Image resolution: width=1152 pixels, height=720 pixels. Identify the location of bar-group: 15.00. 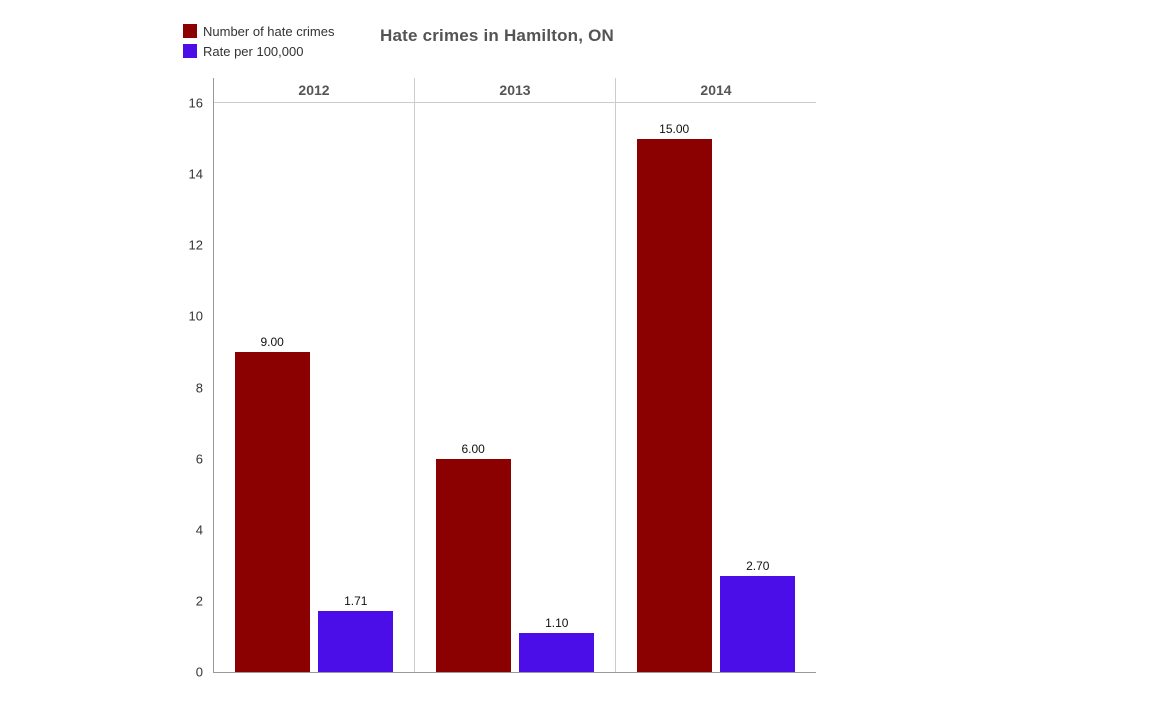
(674, 387).